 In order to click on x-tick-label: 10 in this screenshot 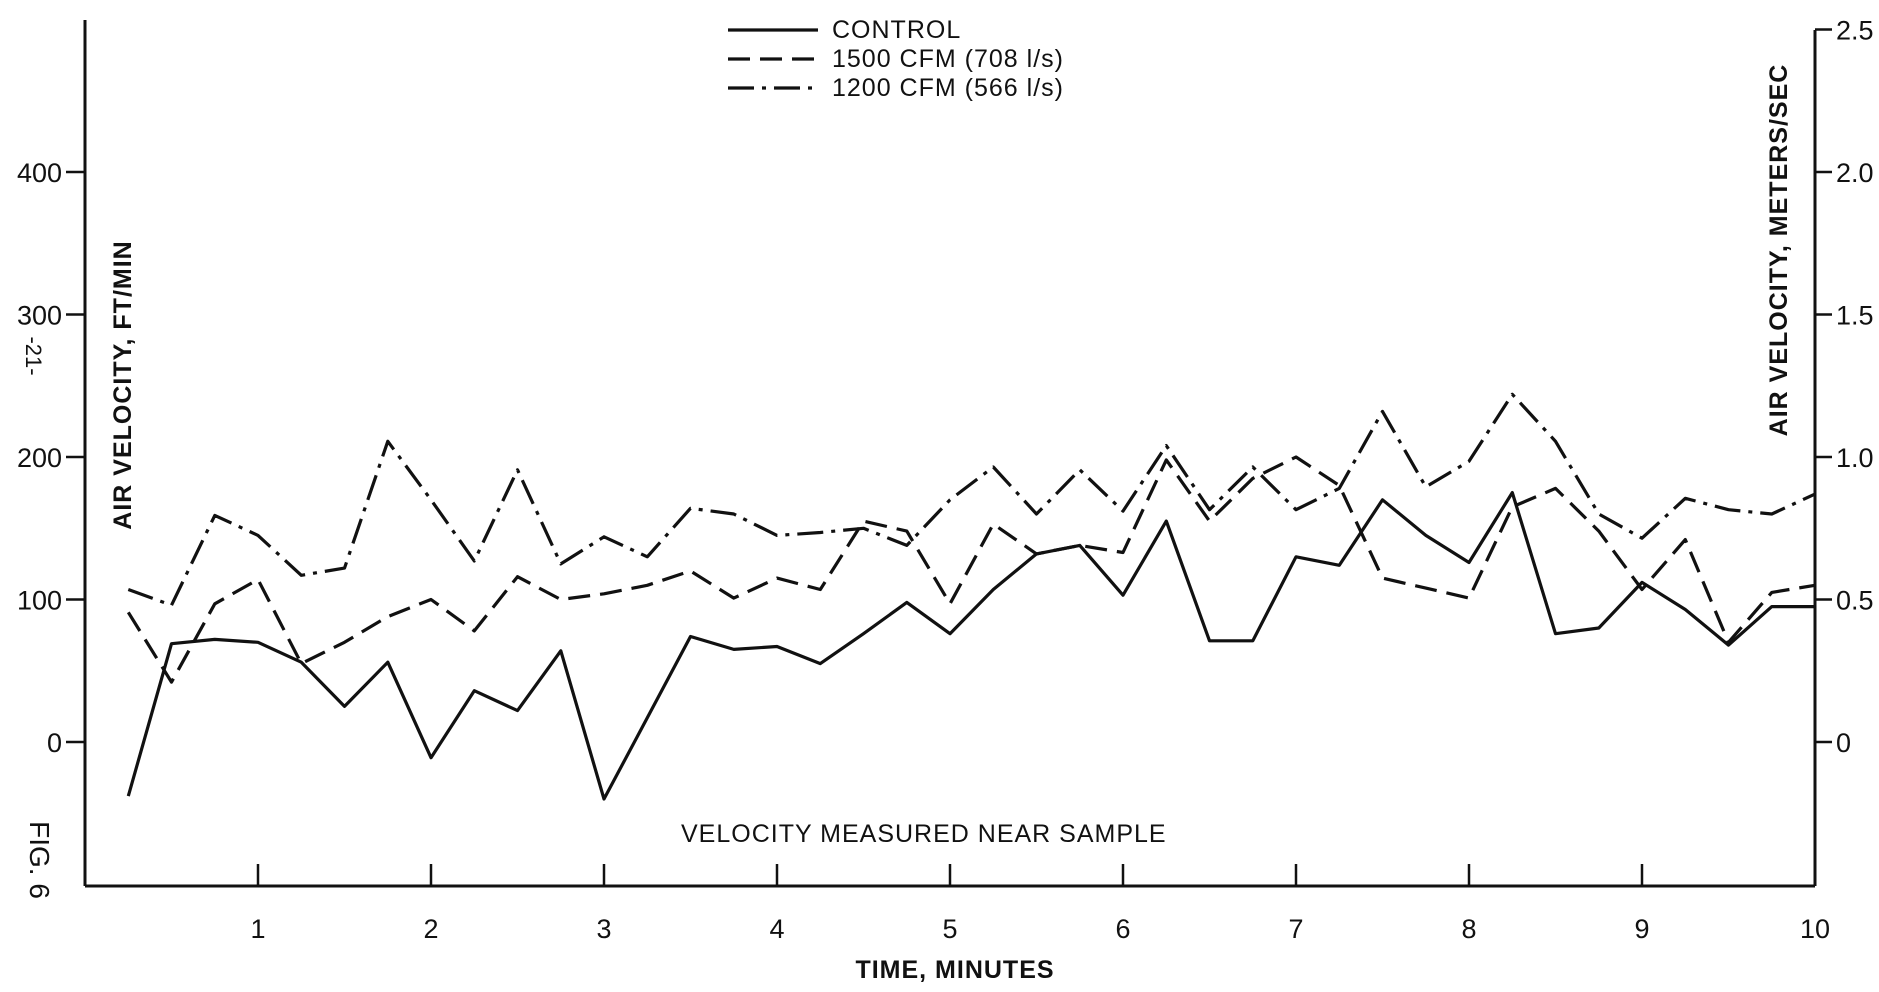, I will do `click(1815, 929)`.